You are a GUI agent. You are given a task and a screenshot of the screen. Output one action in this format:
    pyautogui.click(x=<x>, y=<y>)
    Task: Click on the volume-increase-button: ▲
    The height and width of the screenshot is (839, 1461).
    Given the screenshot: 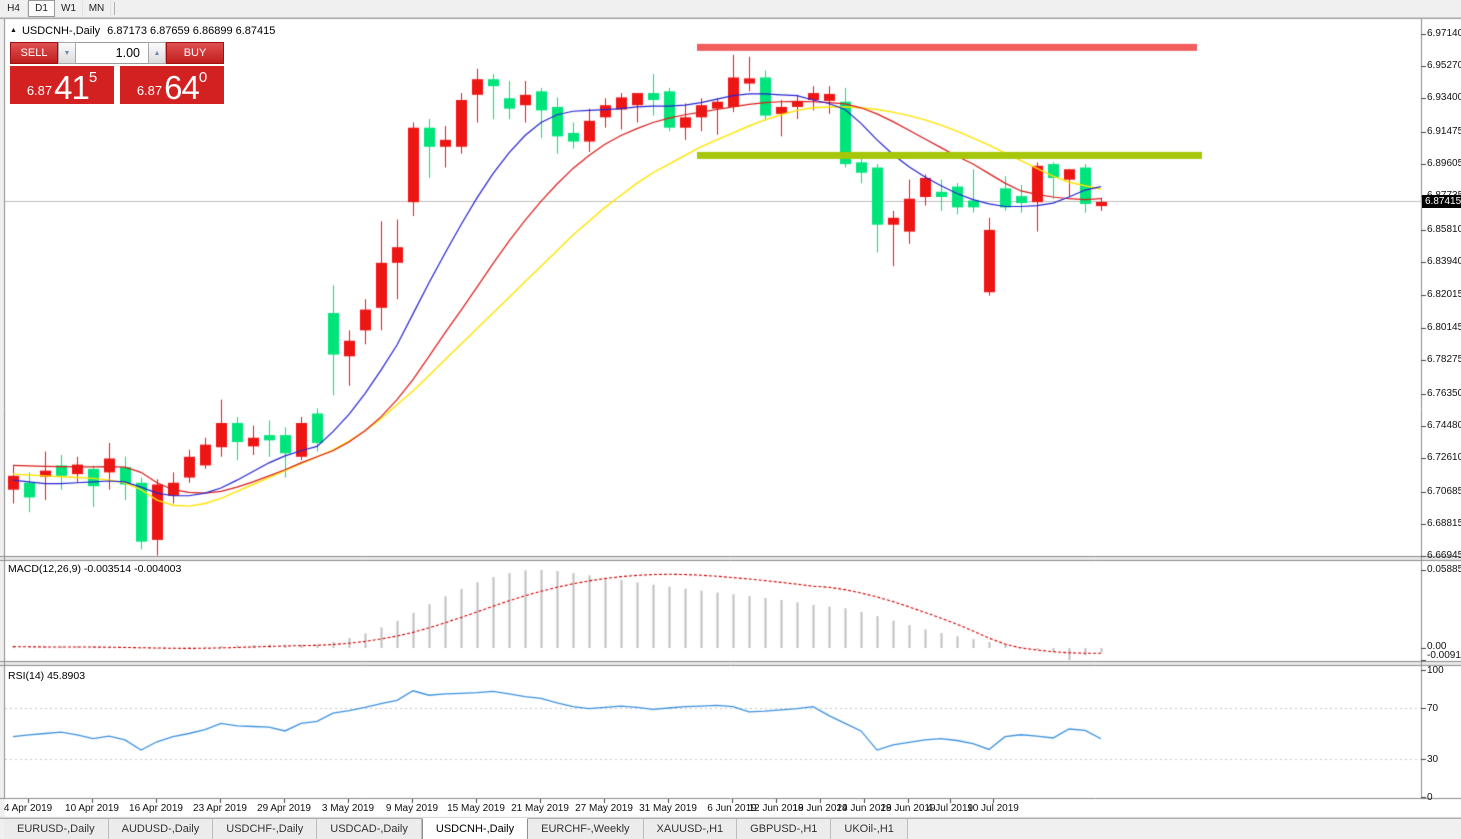 What is the action you would take?
    pyautogui.click(x=157, y=53)
    